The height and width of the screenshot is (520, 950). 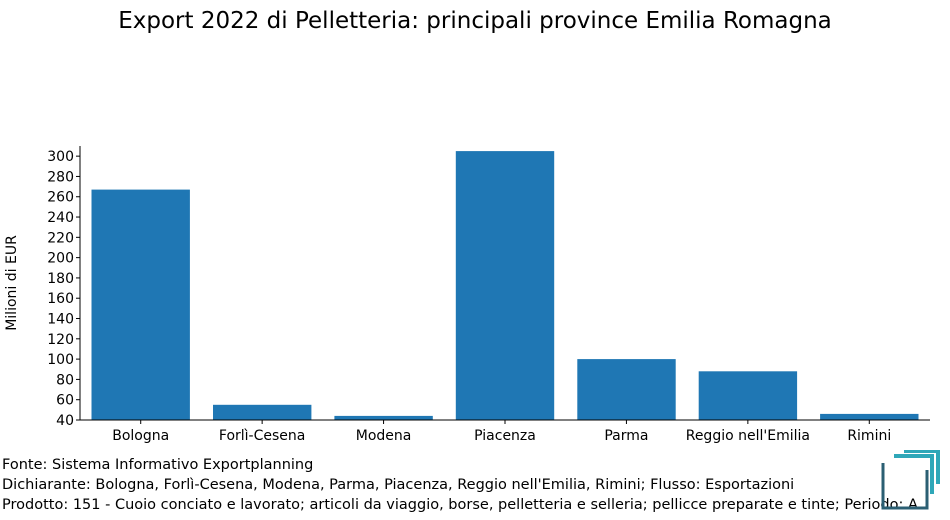 What do you see at coordinates (60, 198) in the screenshot?
I see `y-tick-label-11: 260` at bounding box center [60, 198].